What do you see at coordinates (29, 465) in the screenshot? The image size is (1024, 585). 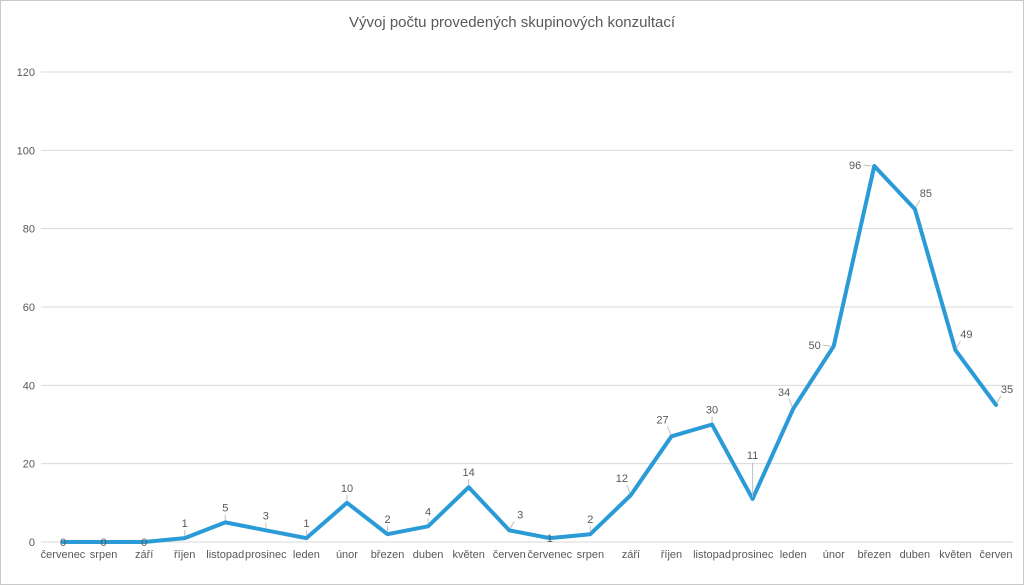 I see `y-tick-label: 20` at bounding box center [29, 465].